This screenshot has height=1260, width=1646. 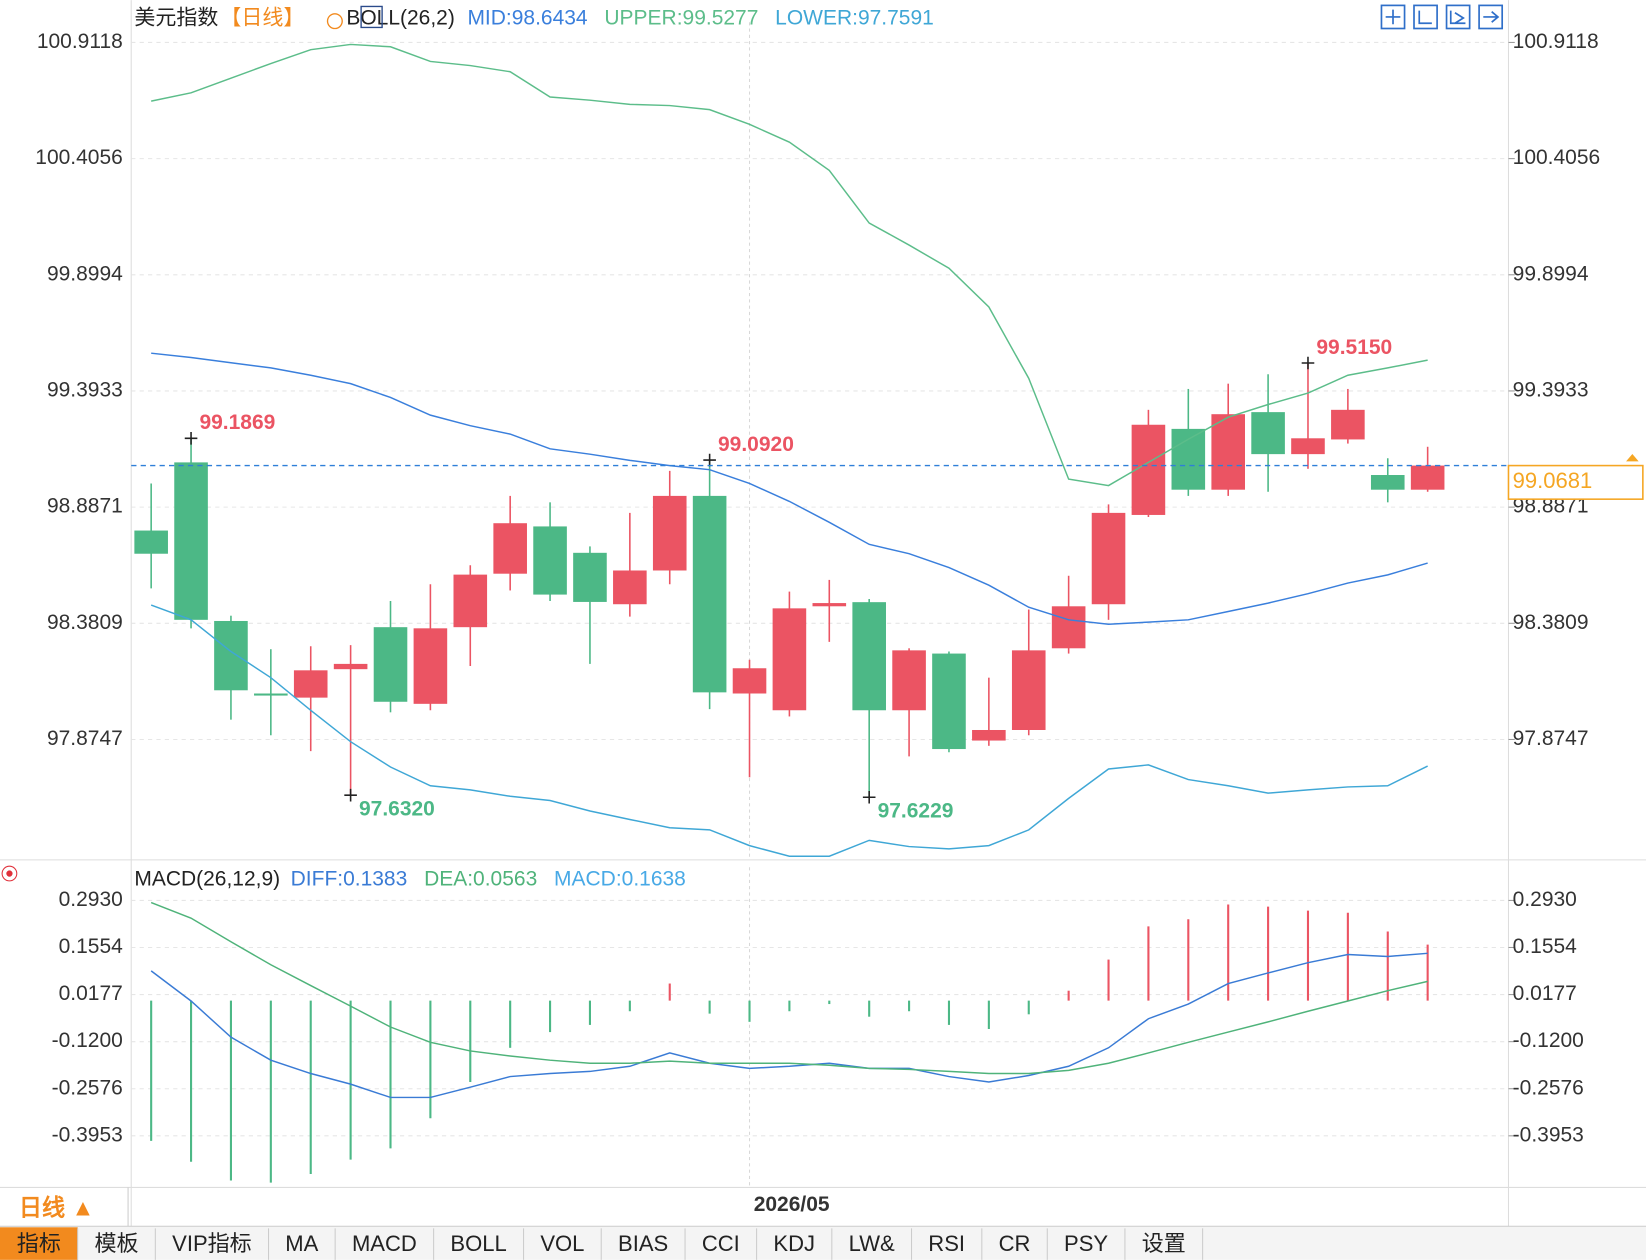 What do you see at coordinates (480, 878) in the screenshot?
I see `legend-entry: DEA:0.0563` at bounding box center [480, 878].